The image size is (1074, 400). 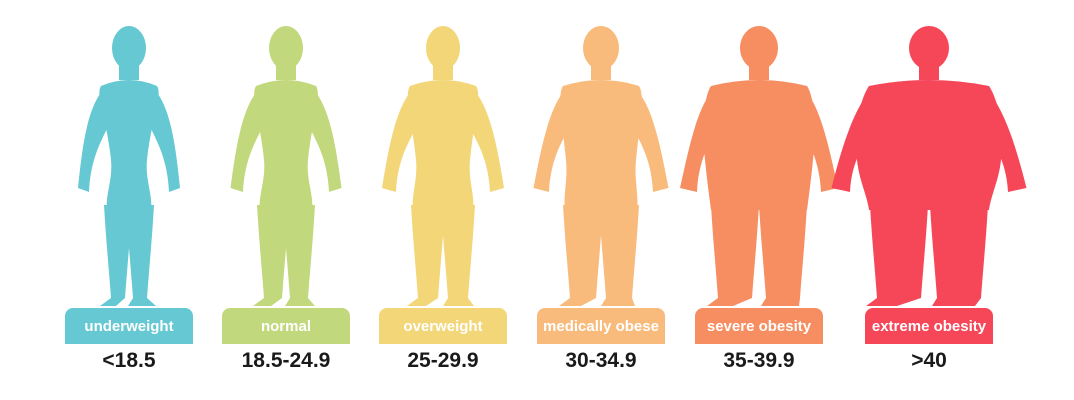 I want to click on bmi-range: 18.5-24.9, so click(x=286, y=360).